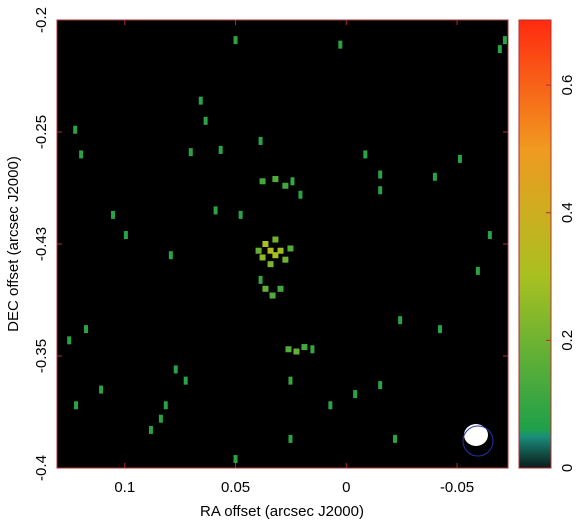 The width and height of the screenshot is (581, 531). Describe the element at coordinates (235, 487) in the screenshot. I see `x-tick-label: 0.05` at that location.